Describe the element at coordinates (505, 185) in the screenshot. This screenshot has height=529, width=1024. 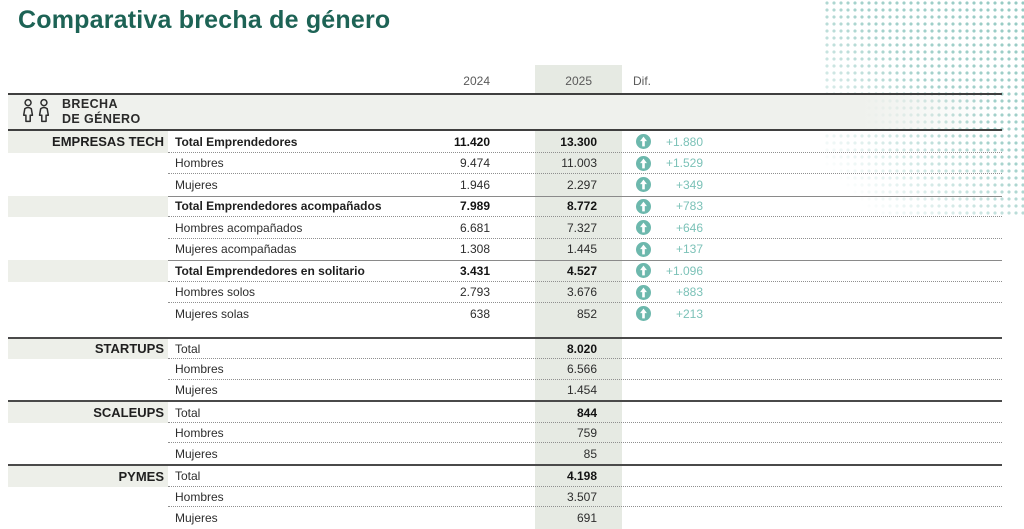
I see `table-row: Mujeres 1.946 2.297 +349` at that location.